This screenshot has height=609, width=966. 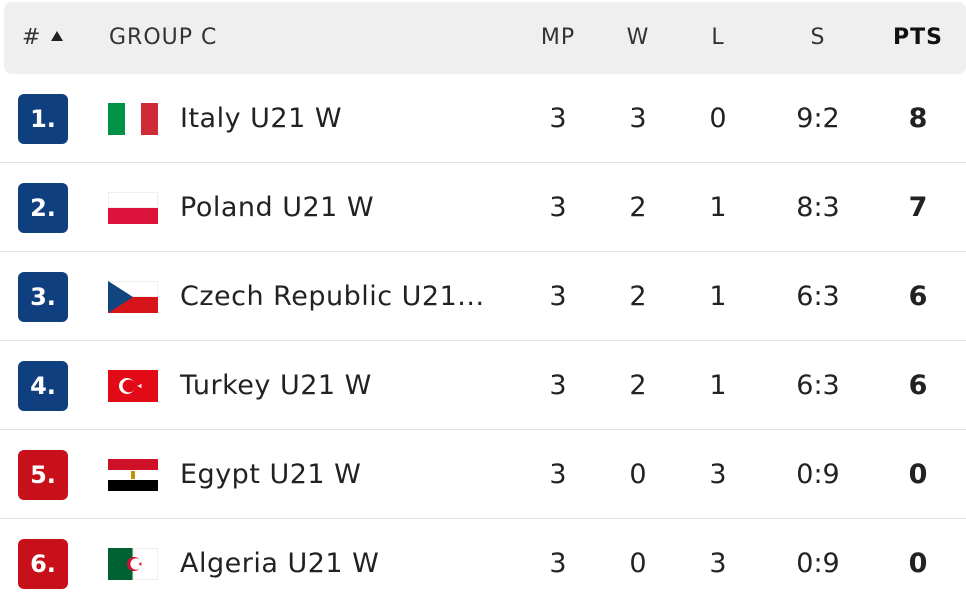 What do you see at coordinates (483, 385) in the screenshot?
I see `team-row: 4. Turkey U21 W 3 2 1 6:3 6` at bounding box center [483, 385].